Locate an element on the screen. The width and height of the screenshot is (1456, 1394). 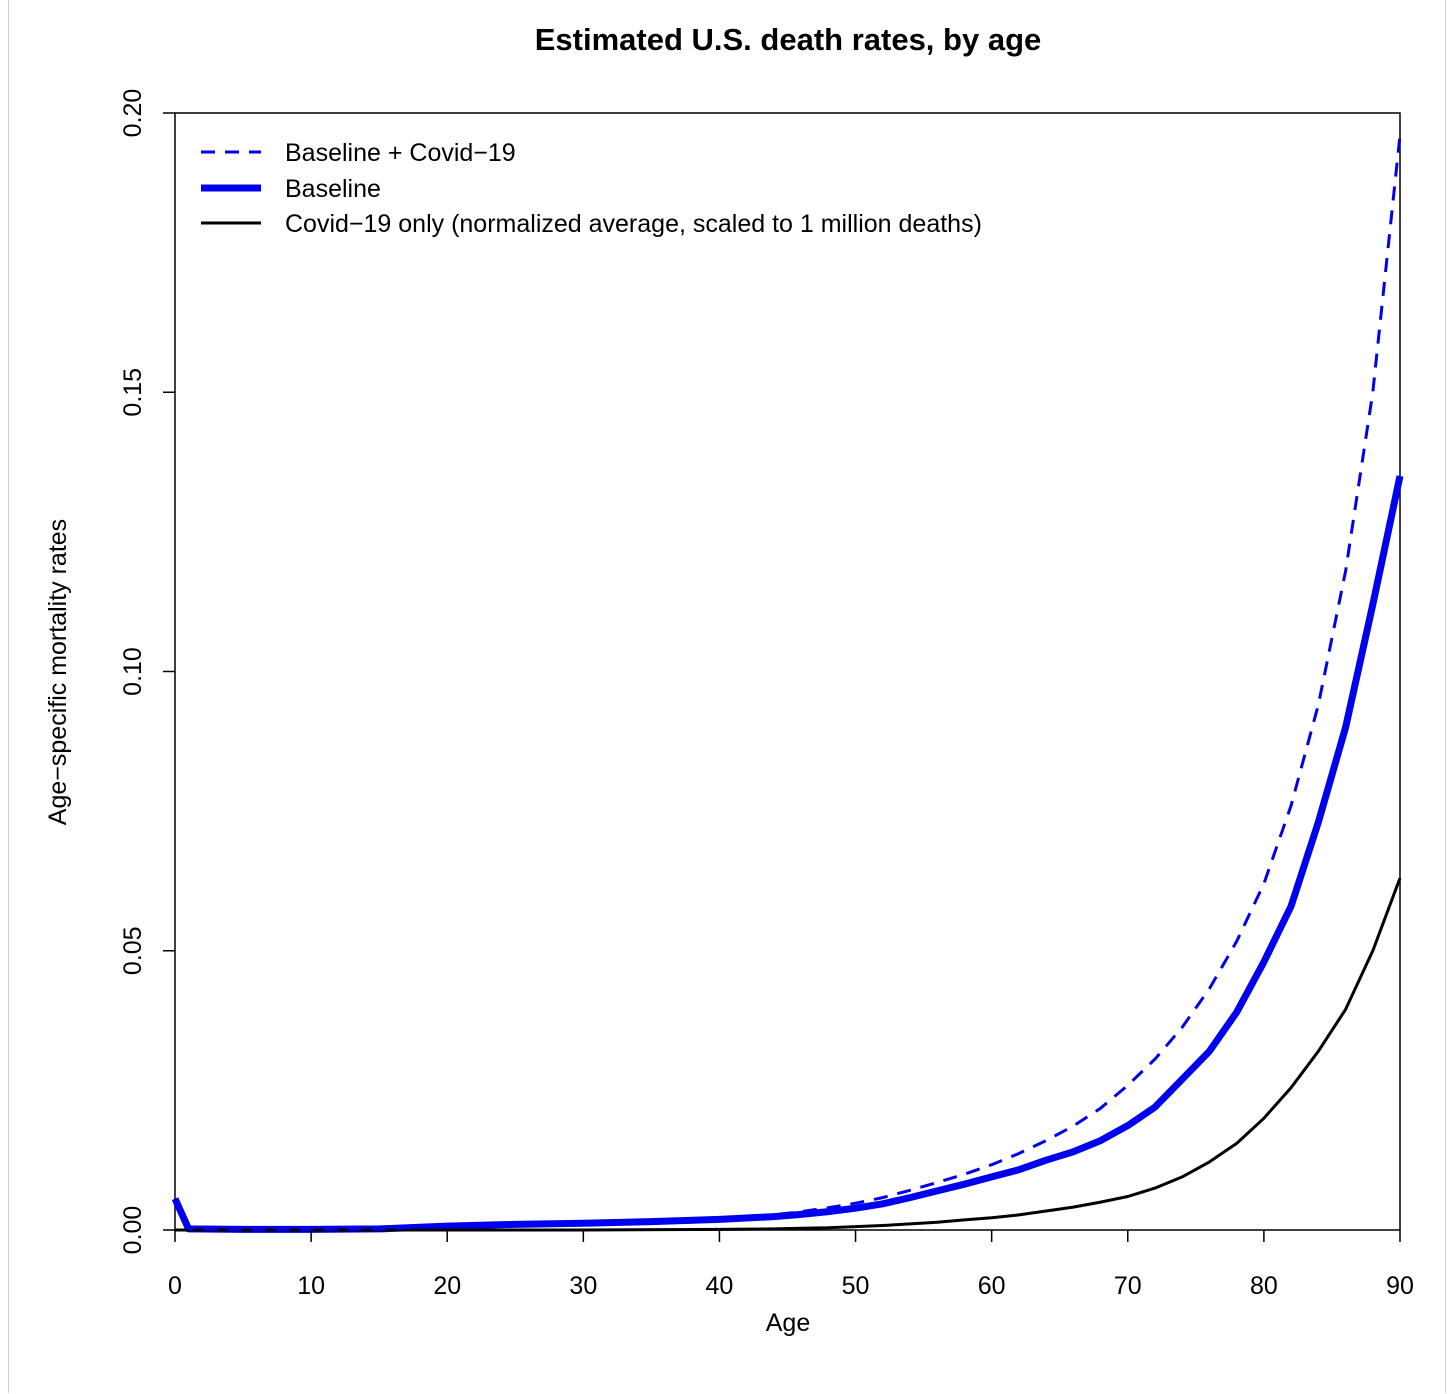
x-tick-label: 90 is located at coordinates (1400, 1286).